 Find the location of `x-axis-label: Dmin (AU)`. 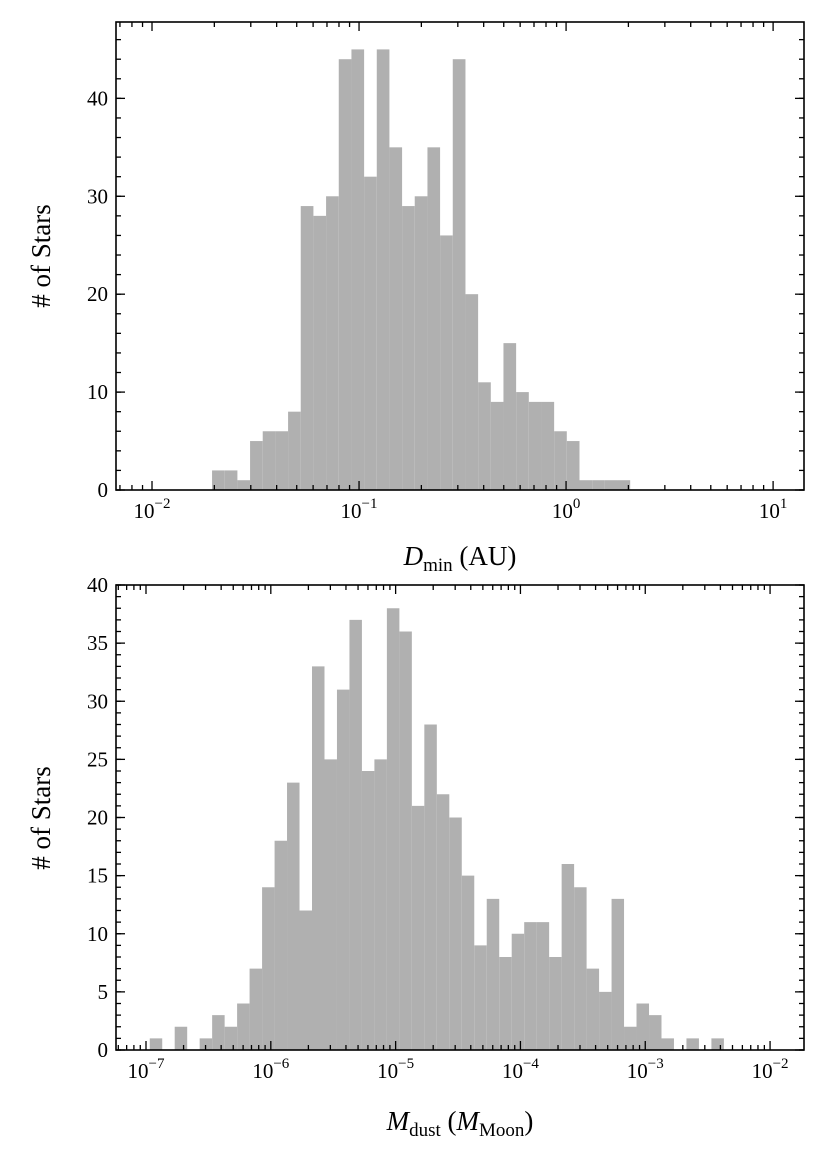

x-axis-label: Dmin (AU) is located at coordinates (460, 558).